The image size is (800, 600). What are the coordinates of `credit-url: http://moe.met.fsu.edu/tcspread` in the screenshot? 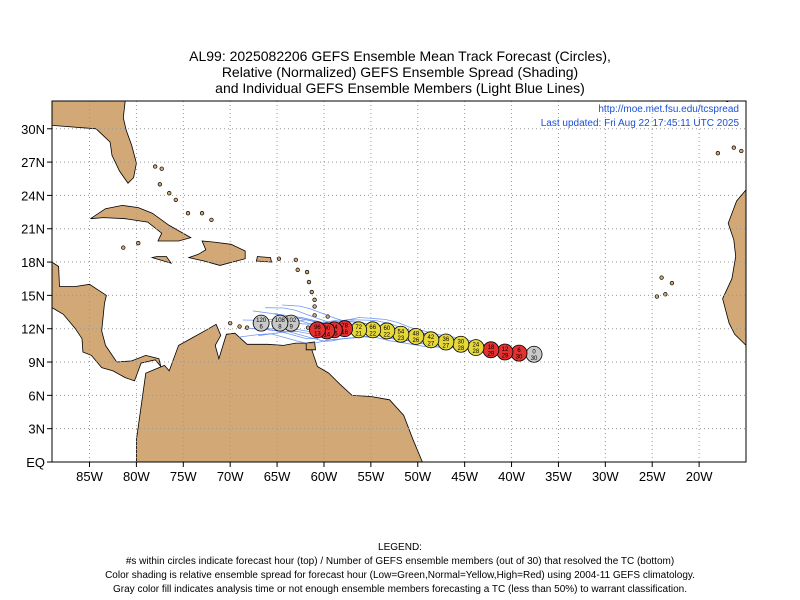 It's located at (668, 109).